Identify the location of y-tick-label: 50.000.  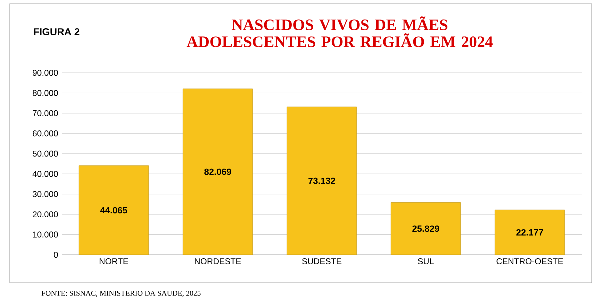
(45, 153).